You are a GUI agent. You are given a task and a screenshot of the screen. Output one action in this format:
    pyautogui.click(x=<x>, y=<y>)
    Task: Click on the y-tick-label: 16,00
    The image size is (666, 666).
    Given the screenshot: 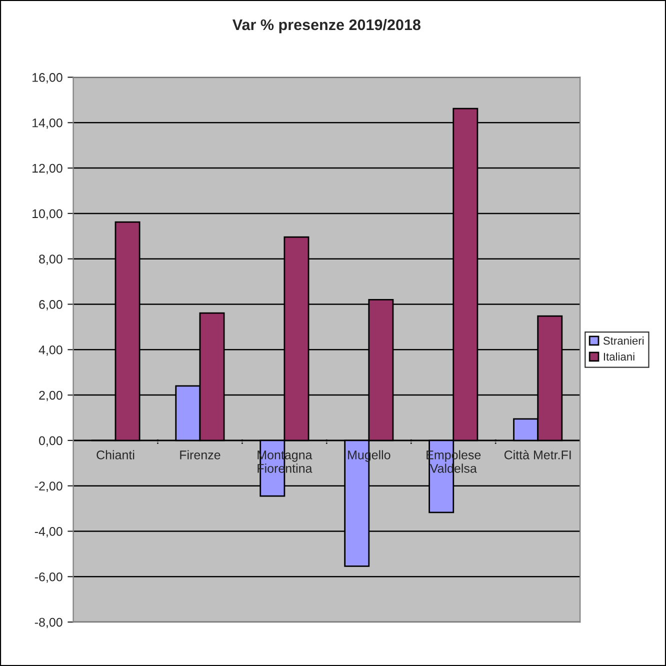 What is the action you would take?
    pyautogui.click(x=47, y=78)
    